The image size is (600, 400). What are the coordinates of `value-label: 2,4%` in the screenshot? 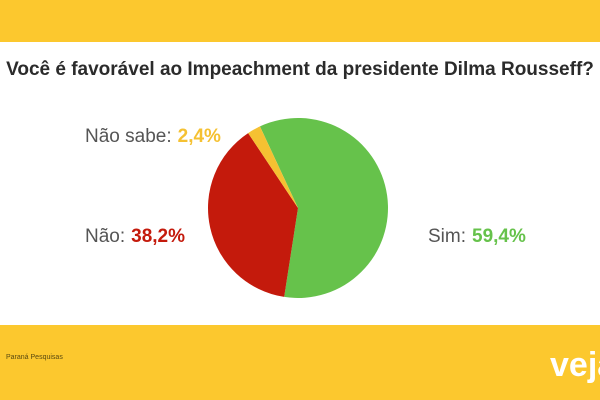 It's located at (199, 136).